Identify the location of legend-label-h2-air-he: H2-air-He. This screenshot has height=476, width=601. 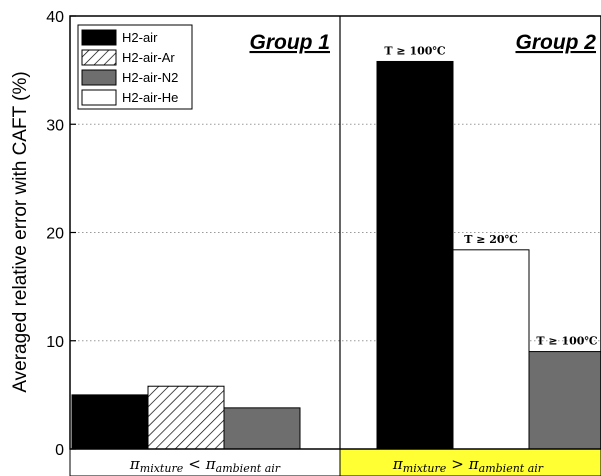
(150, 97).